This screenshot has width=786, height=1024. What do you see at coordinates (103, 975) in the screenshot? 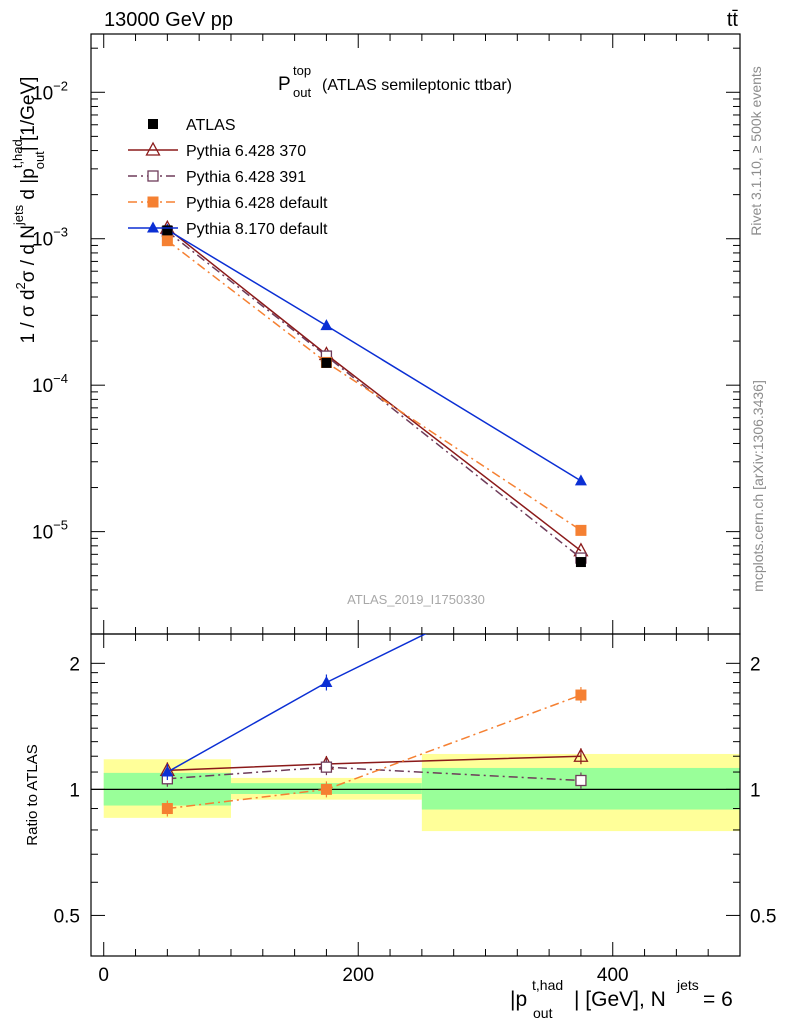
I see `xtick-label: 0` at bounding box center [103, 975].